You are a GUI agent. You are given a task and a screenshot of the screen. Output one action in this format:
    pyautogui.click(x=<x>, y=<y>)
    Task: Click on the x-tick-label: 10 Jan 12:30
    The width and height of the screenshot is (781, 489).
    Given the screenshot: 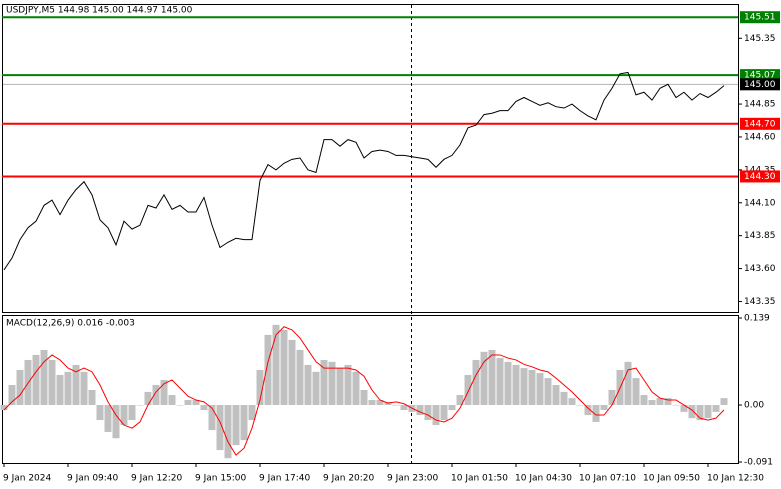 What is the action you would take?
    pyautogui.click(x=735, y=479)
    